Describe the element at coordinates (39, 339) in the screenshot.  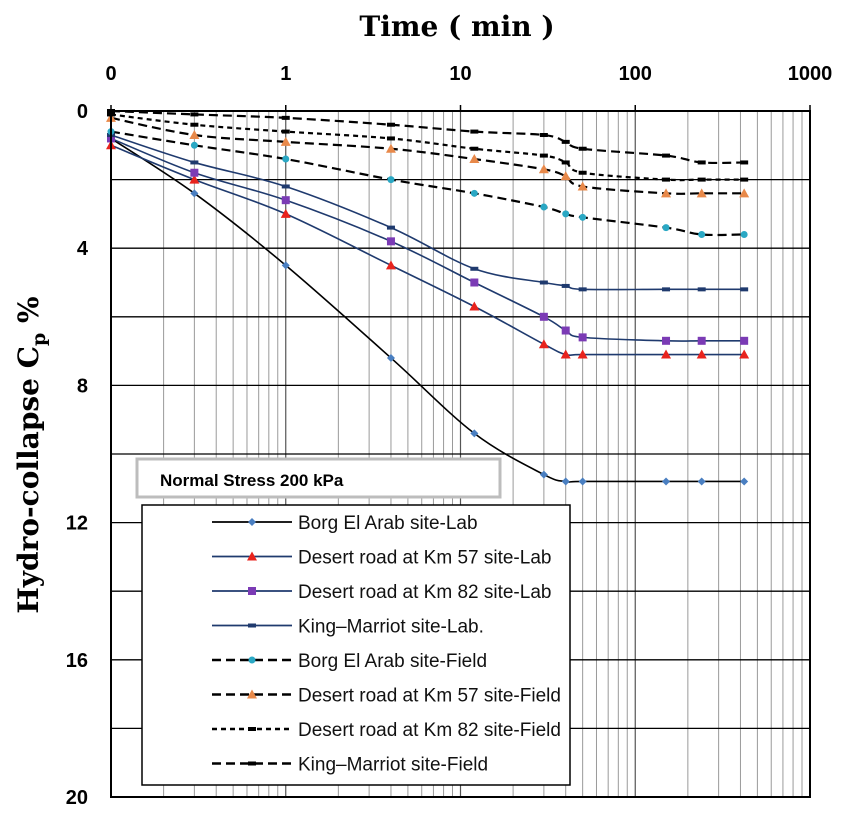
I see `y-axis-title-subscript: p` at that location.